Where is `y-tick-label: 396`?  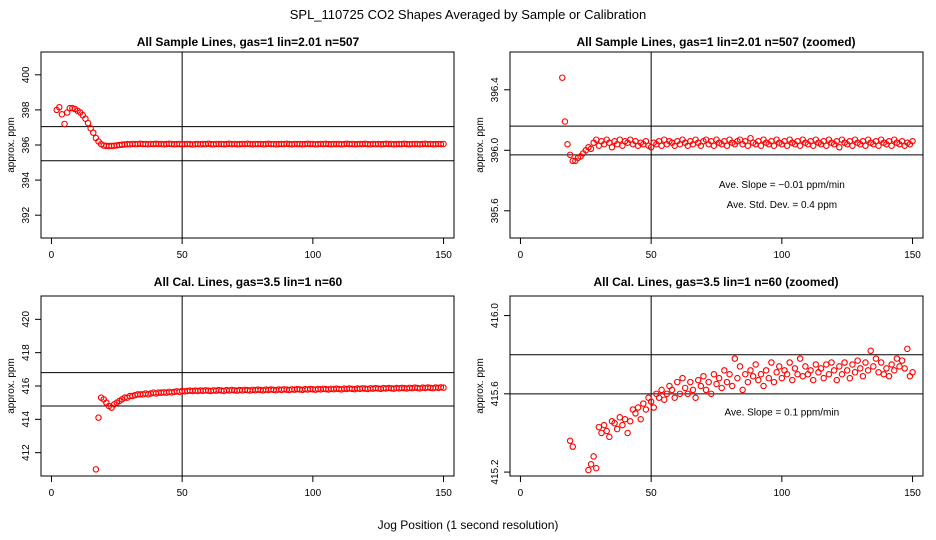
y-tick-label: 396 is located at coordinates (26, 144).